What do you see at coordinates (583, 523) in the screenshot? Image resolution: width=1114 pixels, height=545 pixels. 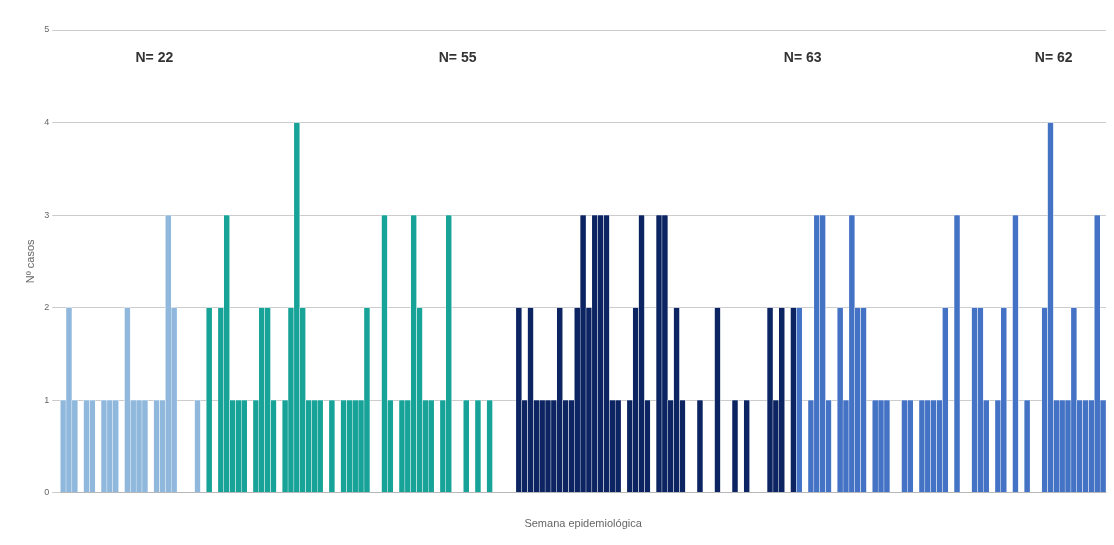 I see `x-axis-title: Semana epidemiológica` at bounding box center [583, 523].